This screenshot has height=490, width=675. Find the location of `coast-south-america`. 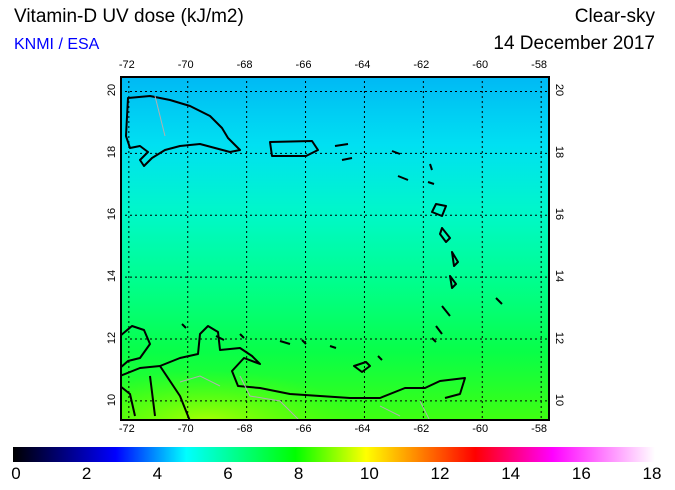

coast-south-america is located at coordinates (293, 373).